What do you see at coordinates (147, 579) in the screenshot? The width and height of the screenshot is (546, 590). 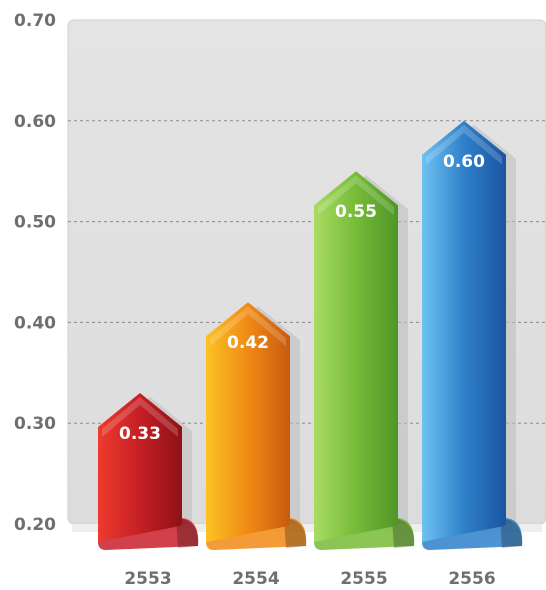 I see `x-tick-label: 2553` at bounding box center [147, 579].